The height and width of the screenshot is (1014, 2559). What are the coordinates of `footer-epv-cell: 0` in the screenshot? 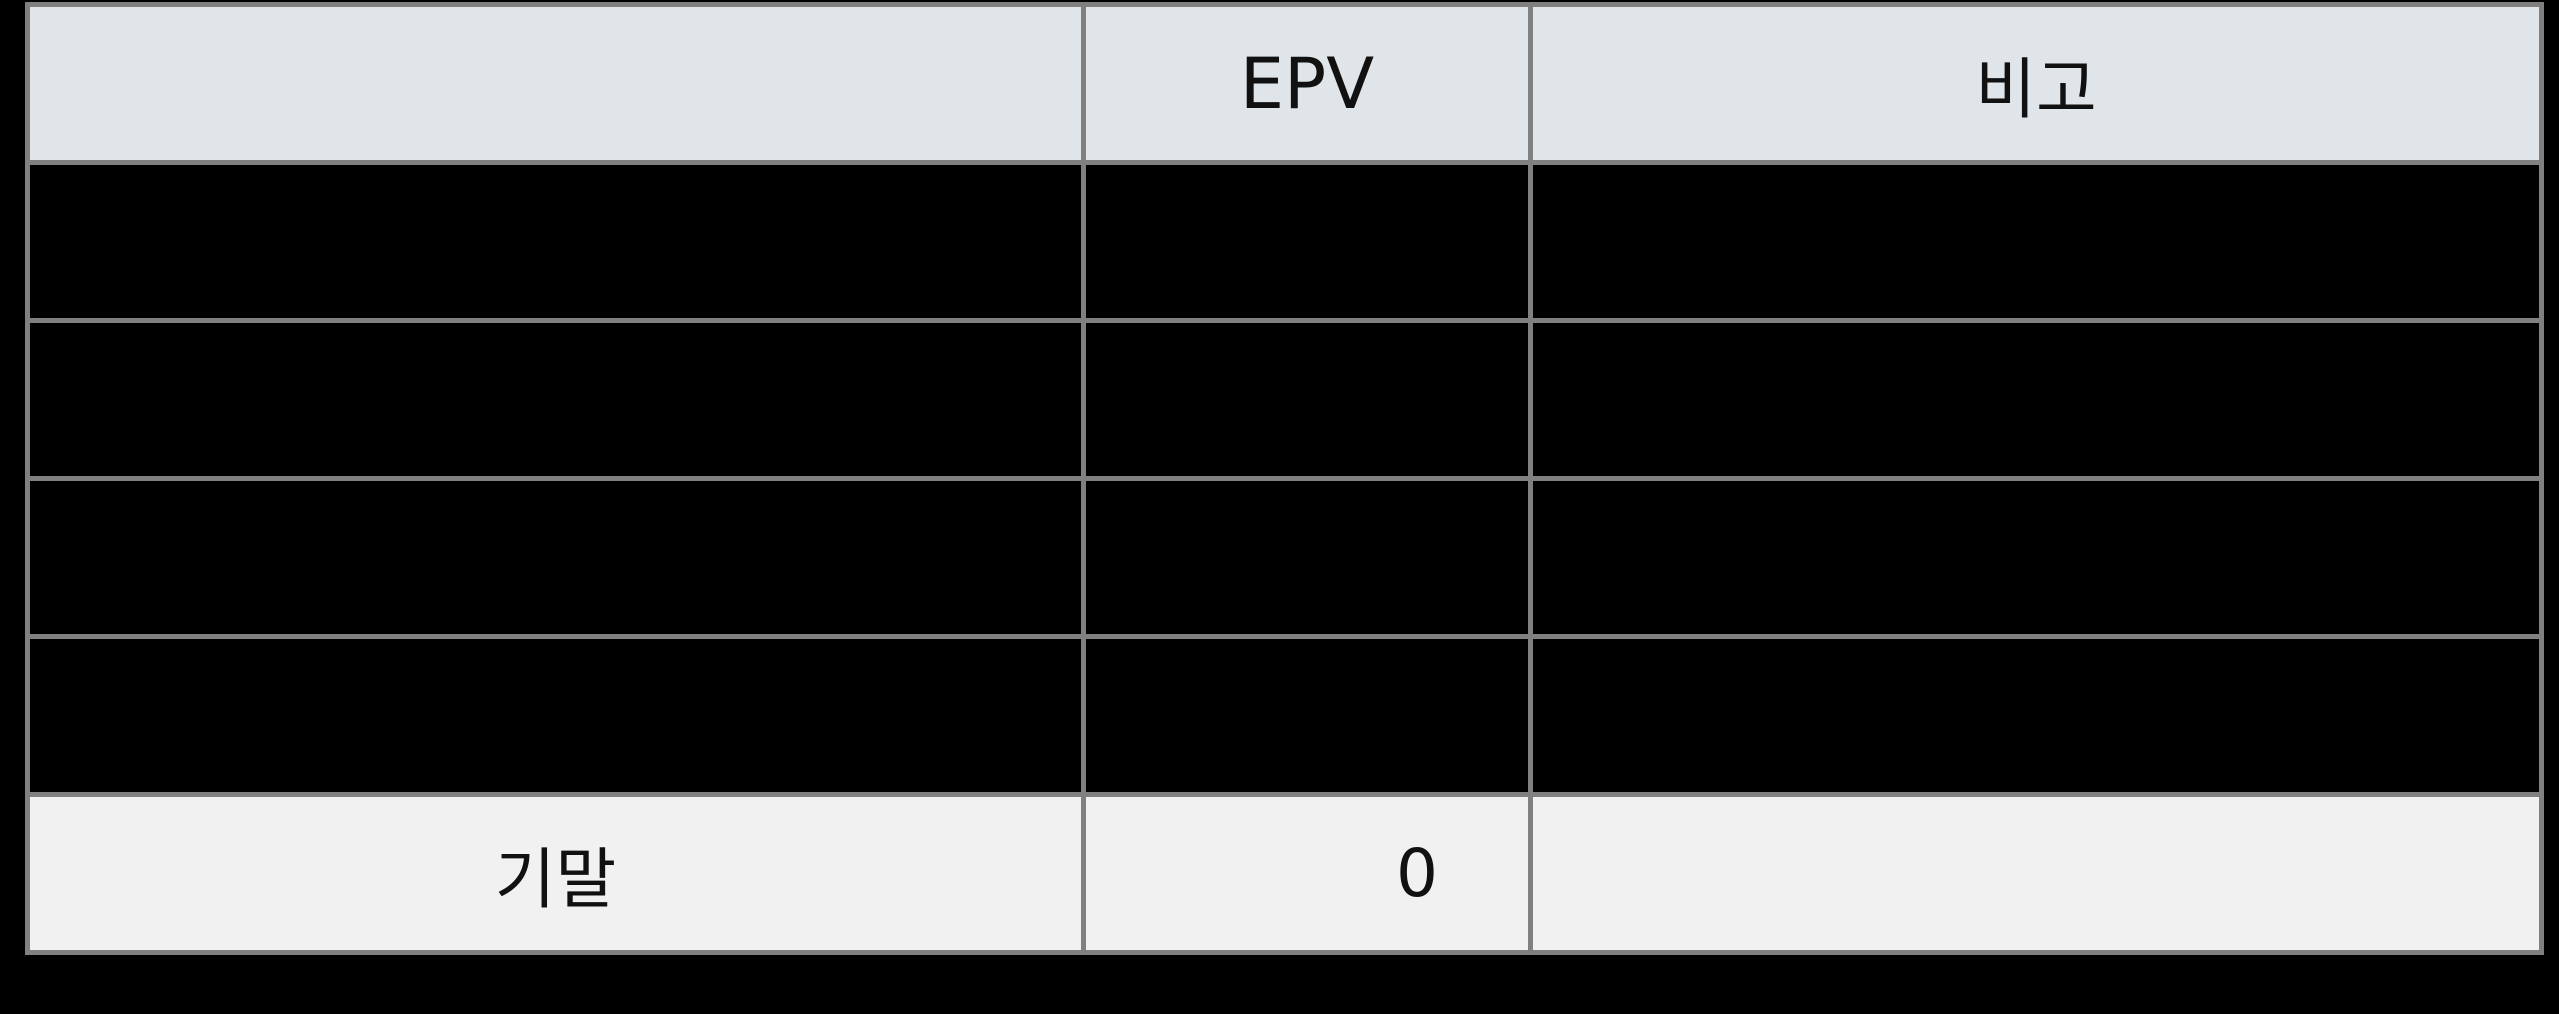 It's located at (1307, 873).